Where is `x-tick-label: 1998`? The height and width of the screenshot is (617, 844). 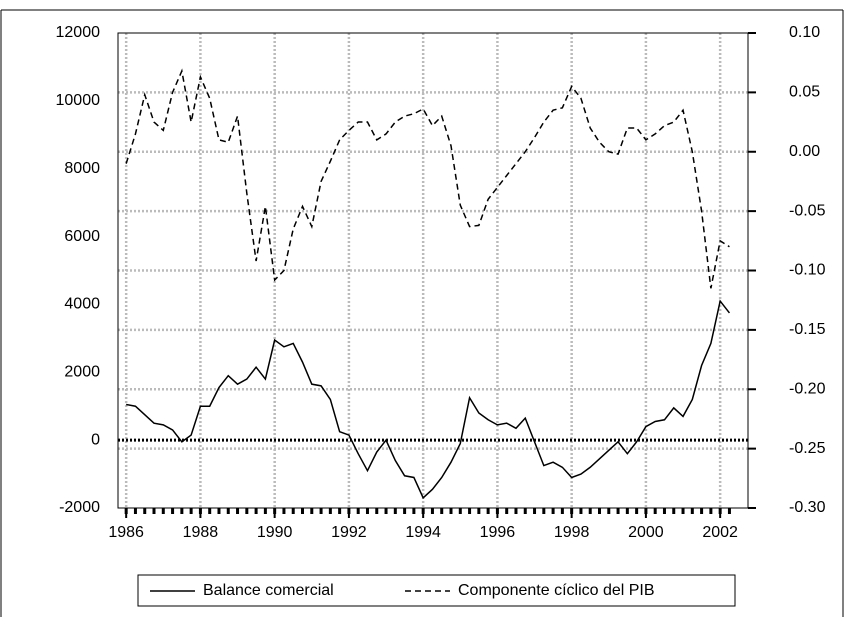 x-tick-label: 1998 is located at coordinates (572, 532).